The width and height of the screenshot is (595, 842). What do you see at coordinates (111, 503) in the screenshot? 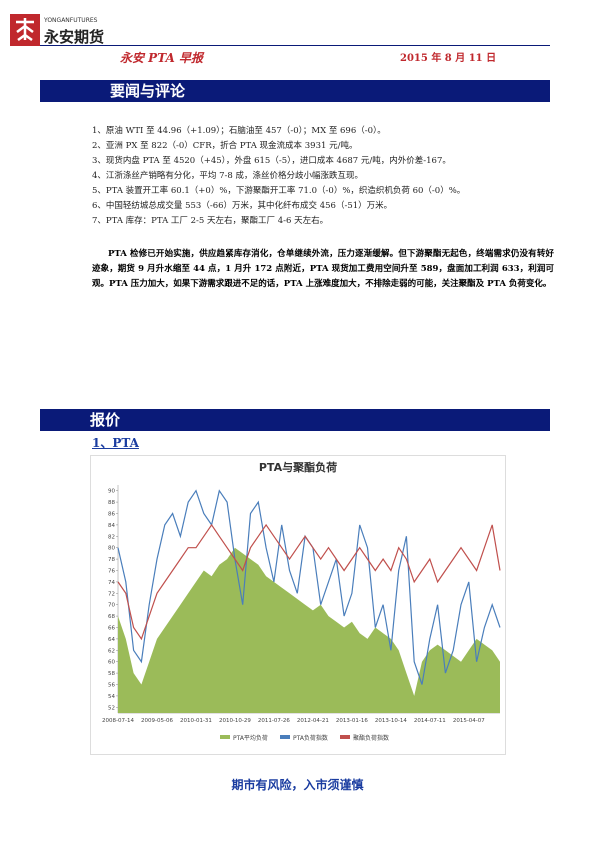
I see `y-tick-label: 88` at bounding box center [111, 503].